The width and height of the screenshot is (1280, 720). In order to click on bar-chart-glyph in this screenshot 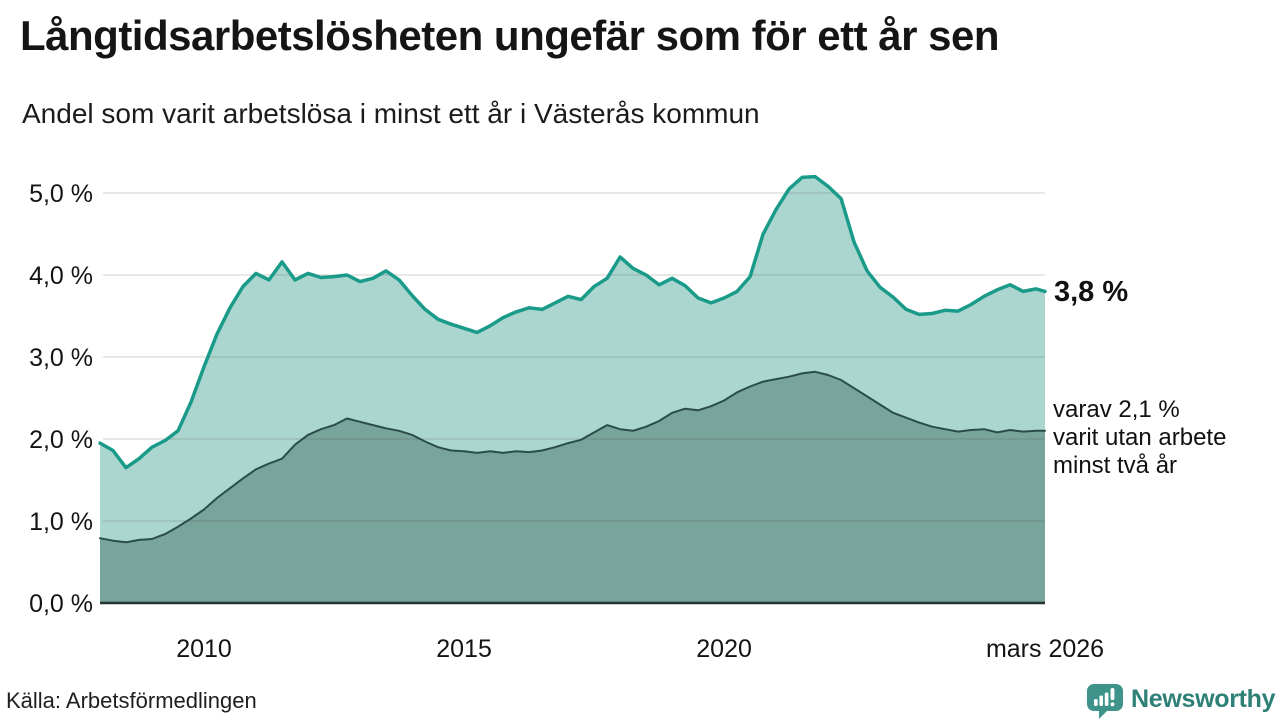, I will do `click(1104, 697)`.